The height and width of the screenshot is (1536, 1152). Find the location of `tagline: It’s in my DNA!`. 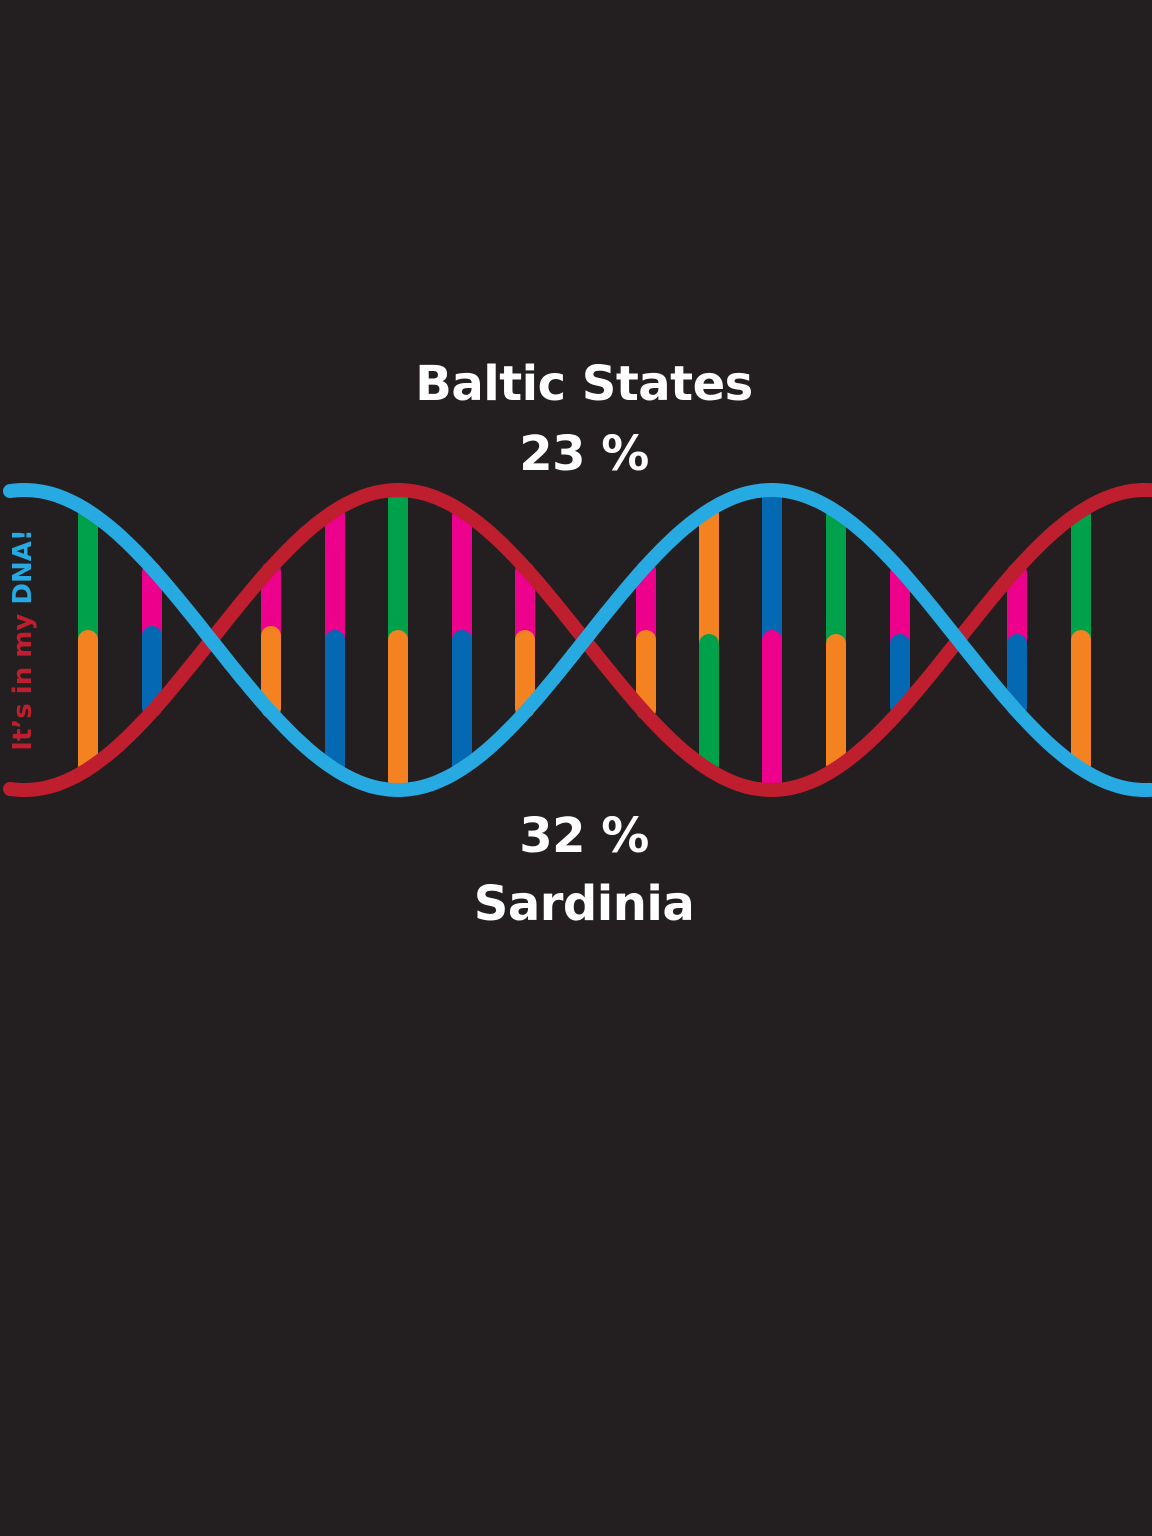

tagline: It’s in my DNA! is located at coordinates (23, 640).